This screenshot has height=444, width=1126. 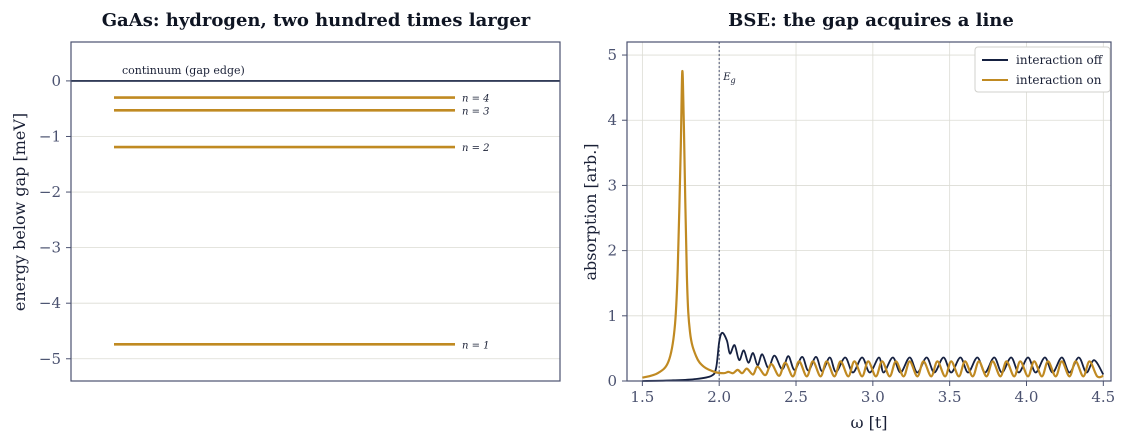 I want to click on left-y-tick-label: −2, so click(x=50, y=192).